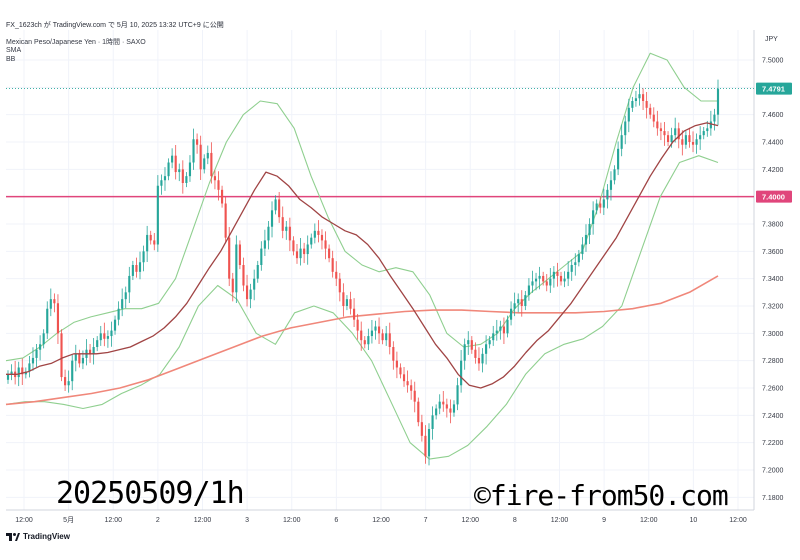  What do you see at coordinates (693, 520) in the screenshot?
I see `x-tick-label: 10` at bounding box center [693, 520].